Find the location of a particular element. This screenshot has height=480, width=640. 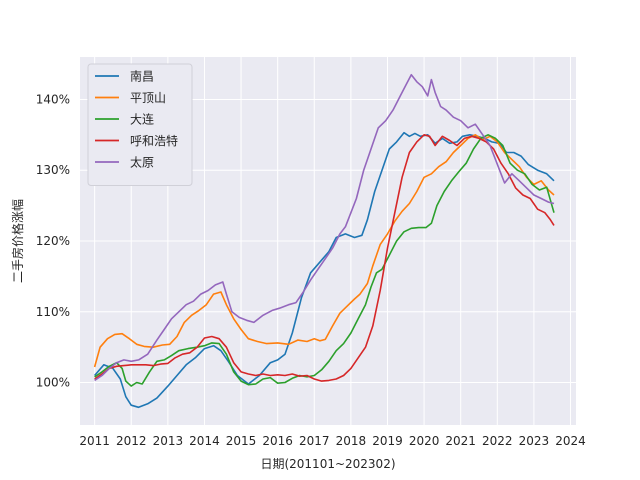

x-tick-label: 2024 is located at coordinates (570, 441).